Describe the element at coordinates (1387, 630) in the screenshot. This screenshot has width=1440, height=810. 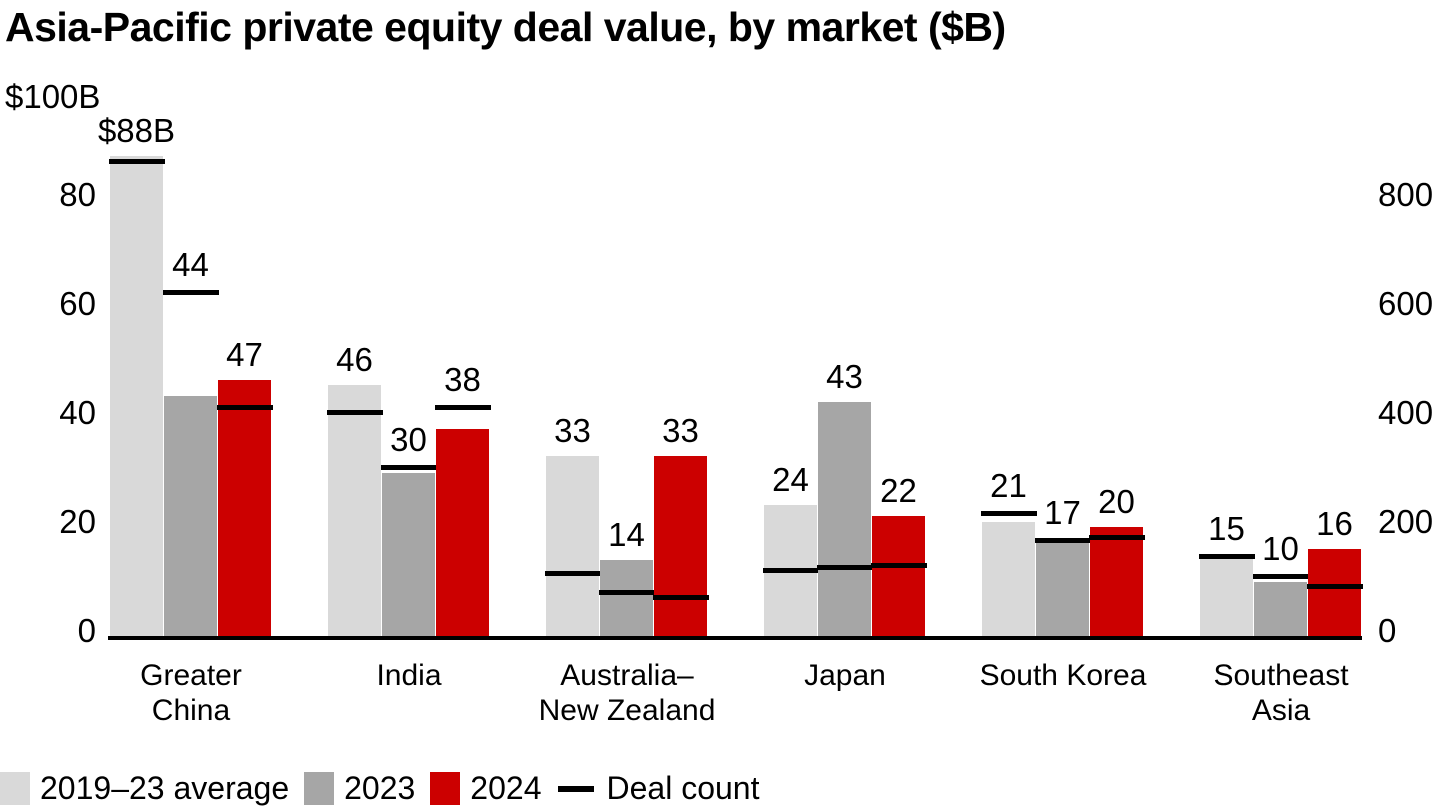
I see `right-axis-tick-0: 0` at that location.